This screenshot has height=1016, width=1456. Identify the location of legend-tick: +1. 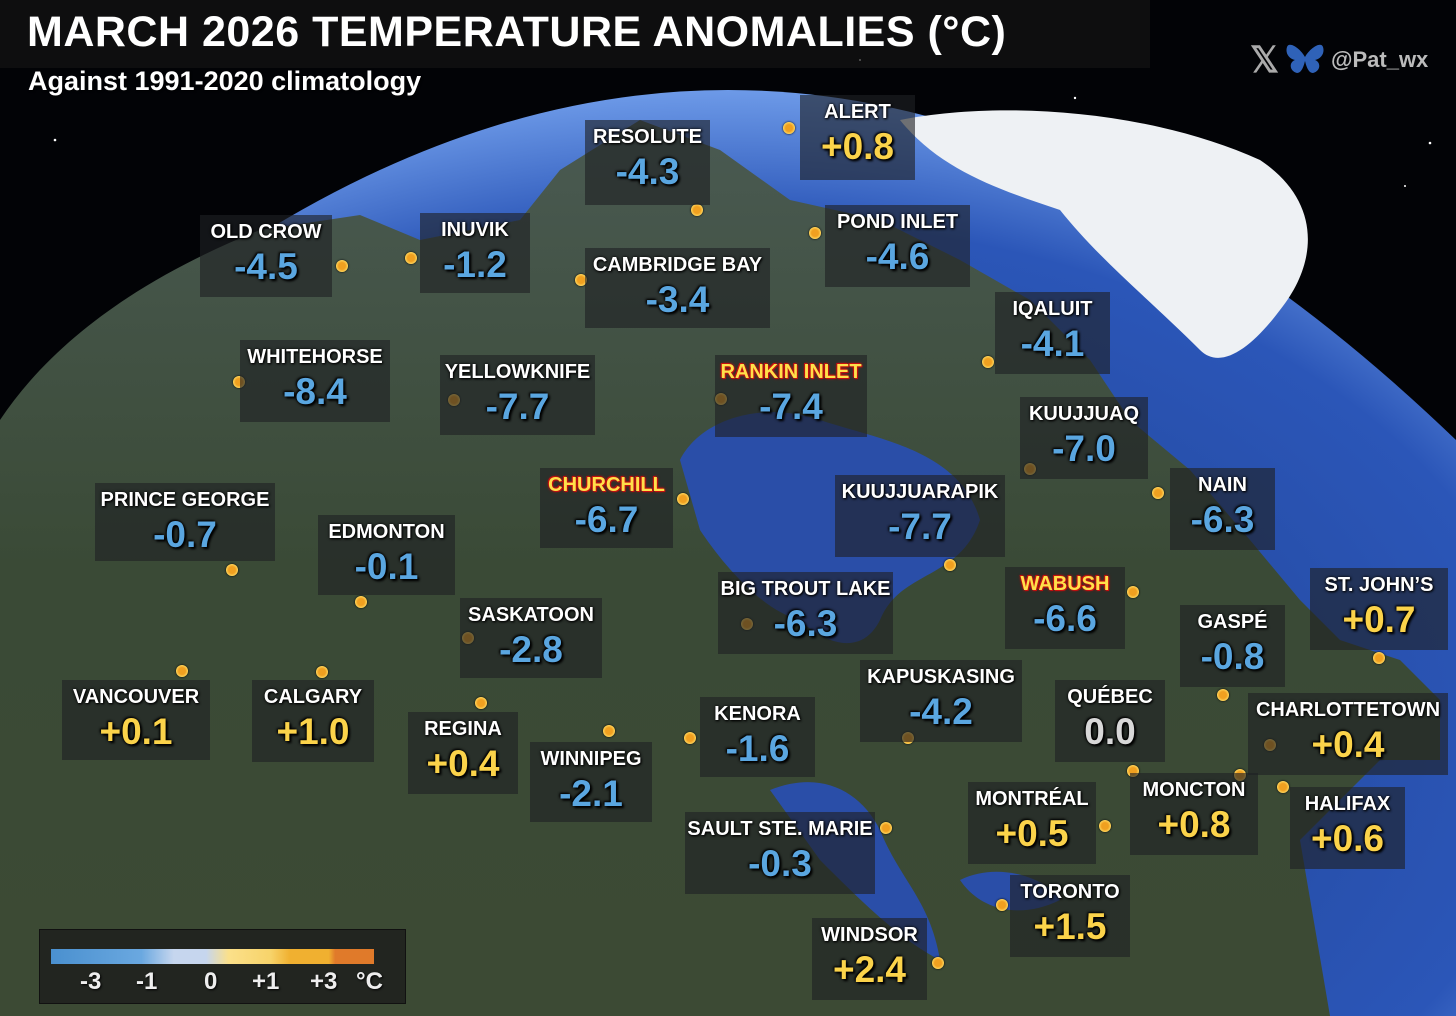
(266, 981).